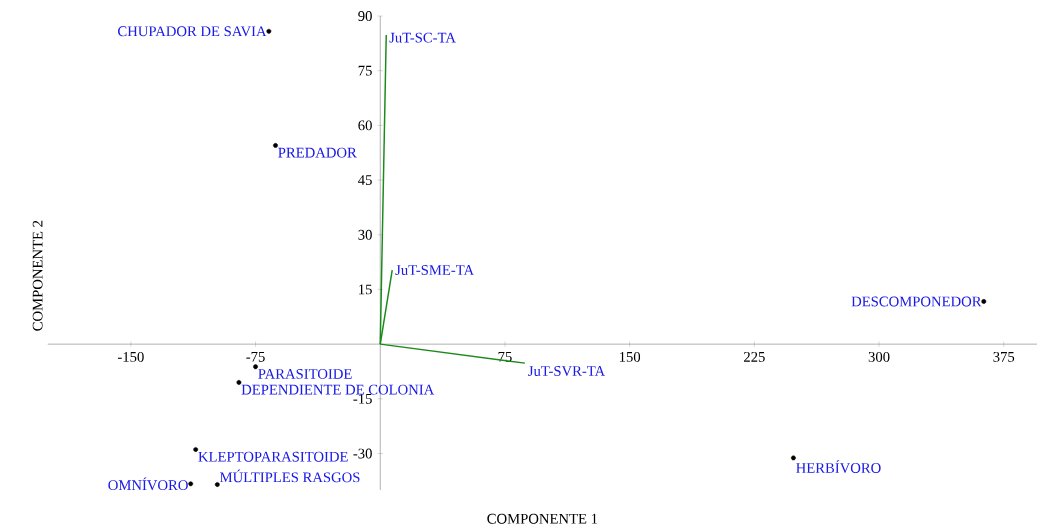 Image resolution: width=1038 pixels, height=527 pixels. I want to click on x-tick-label: 75, so click(505, 356).